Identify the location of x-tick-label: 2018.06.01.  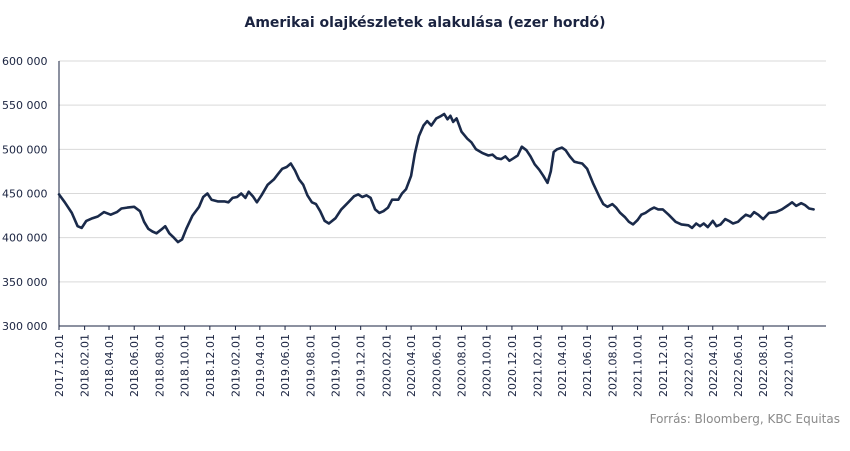
(134, 365).